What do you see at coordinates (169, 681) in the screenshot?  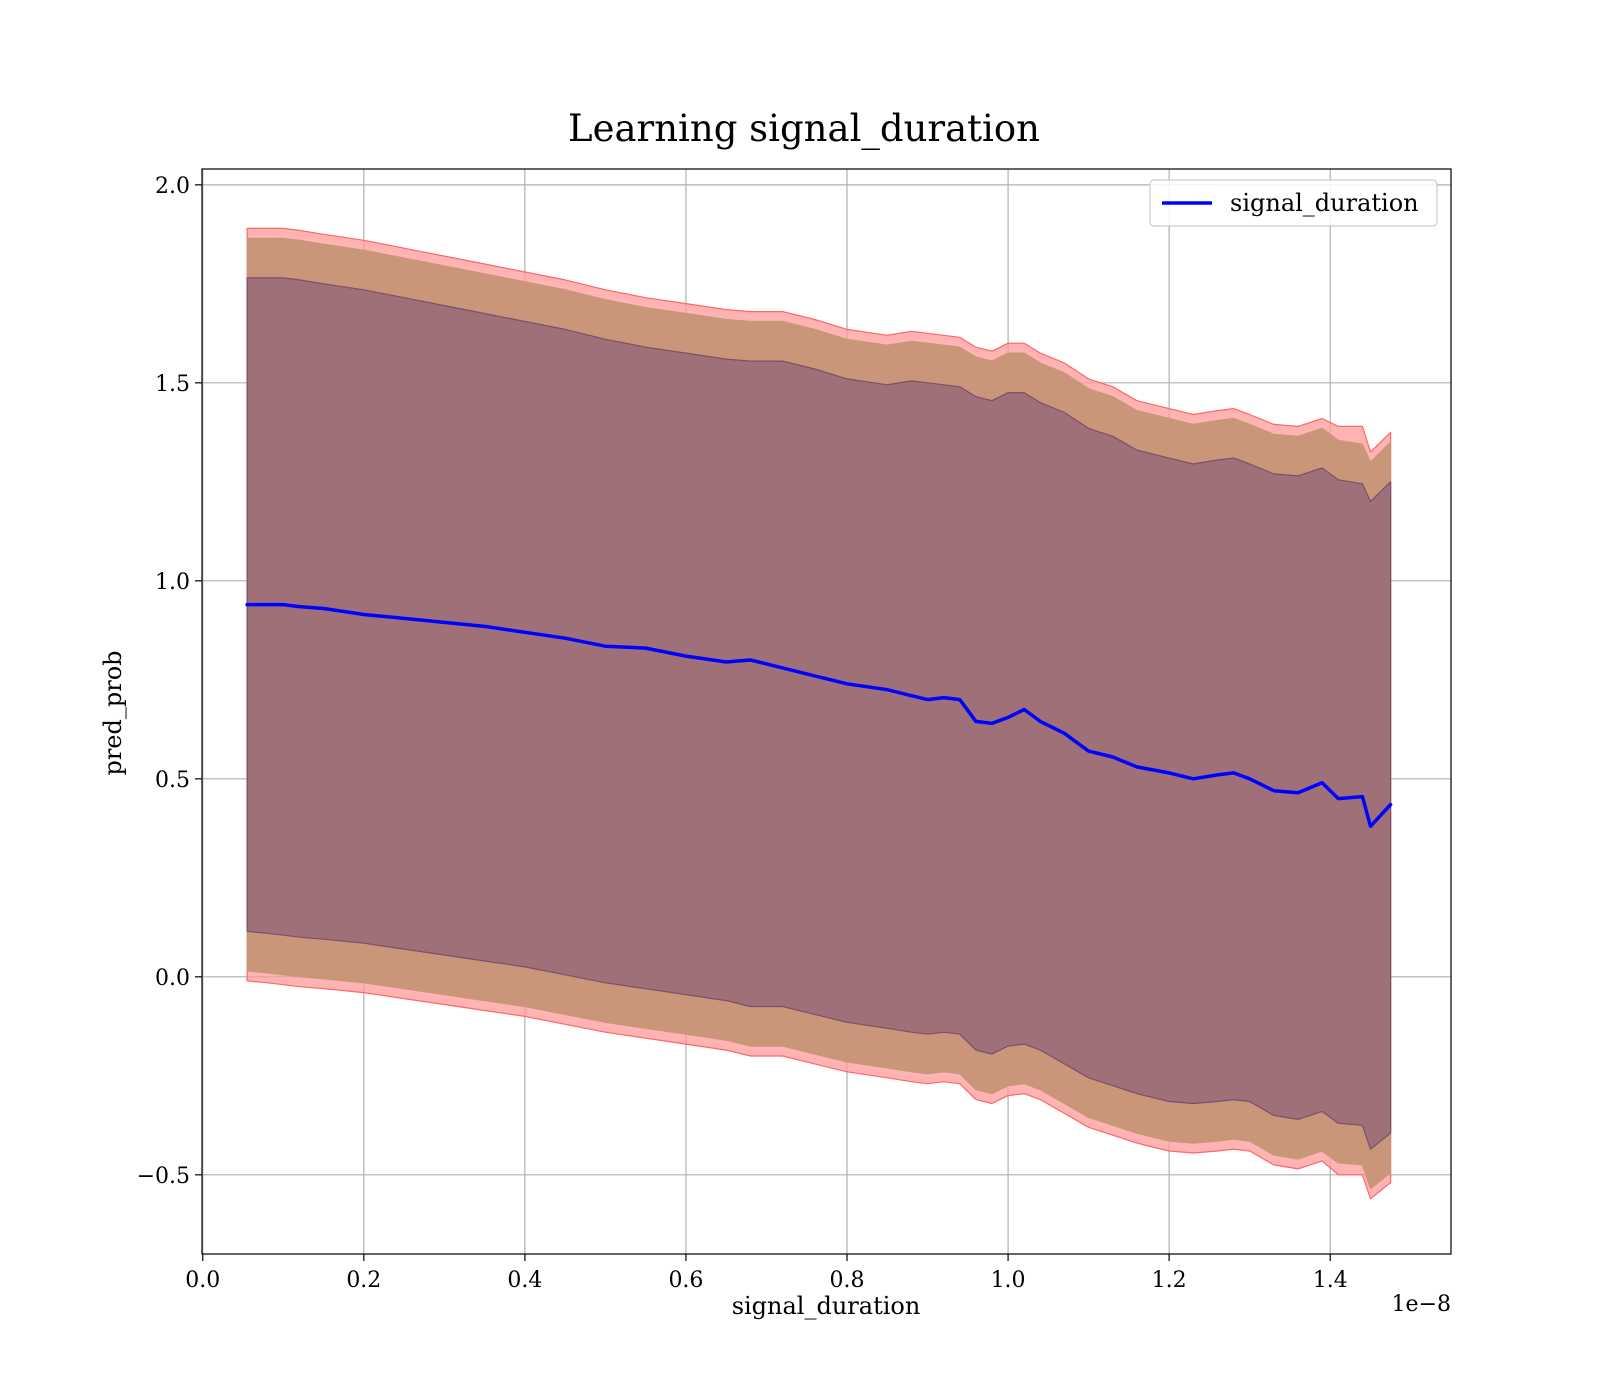 I see `y-axis-ticks: −0.5 0.0 0.5 1.0 1.5 2.0` at bounding box center [169, 681].